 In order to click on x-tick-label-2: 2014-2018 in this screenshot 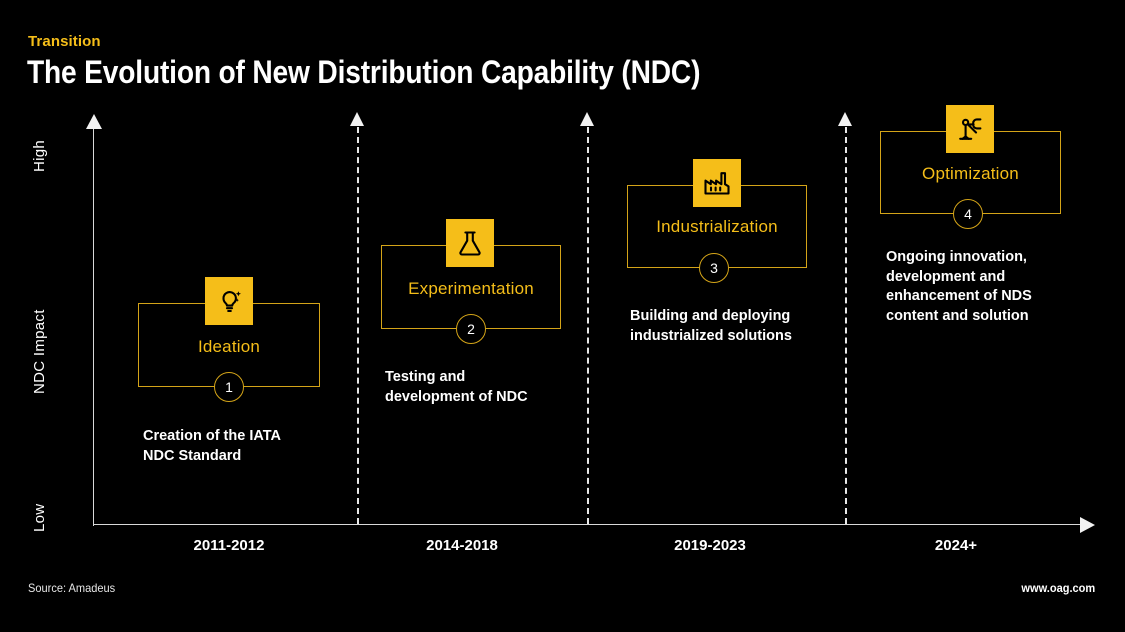, I will do `click(462, 545)`.